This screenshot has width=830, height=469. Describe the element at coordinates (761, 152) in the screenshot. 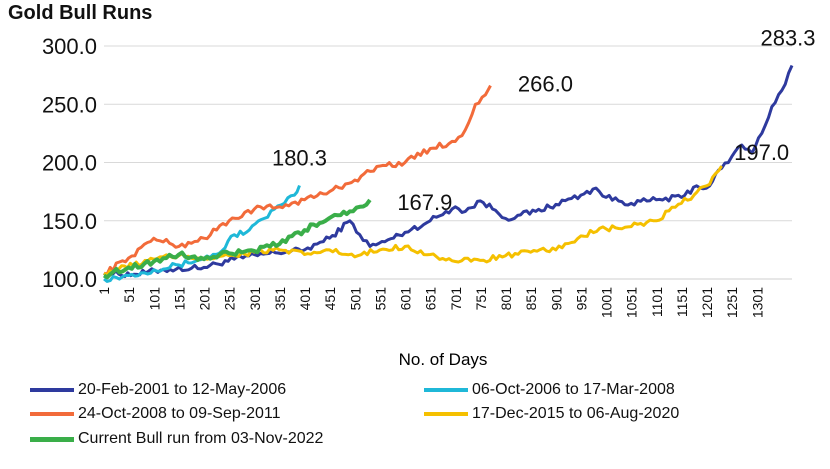

I see `series-end-label-4: 197.0` at that location.